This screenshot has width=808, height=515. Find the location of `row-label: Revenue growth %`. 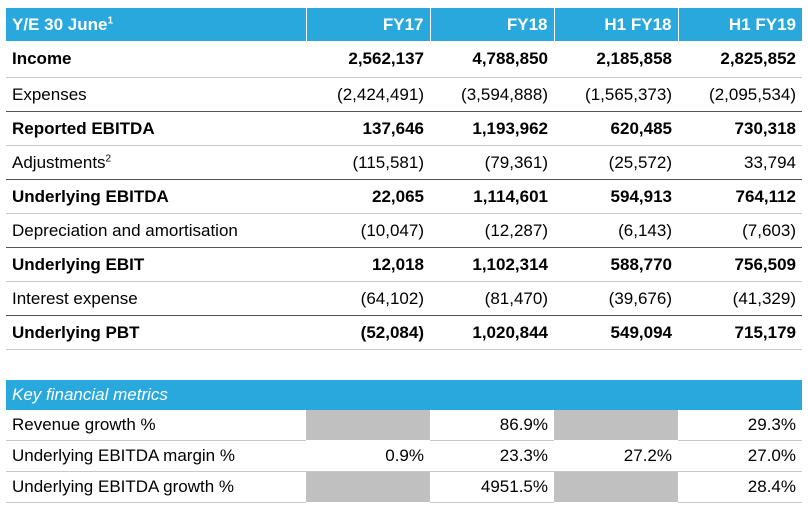

row-label: Revenue growth % is located at coordinates (156, 425).